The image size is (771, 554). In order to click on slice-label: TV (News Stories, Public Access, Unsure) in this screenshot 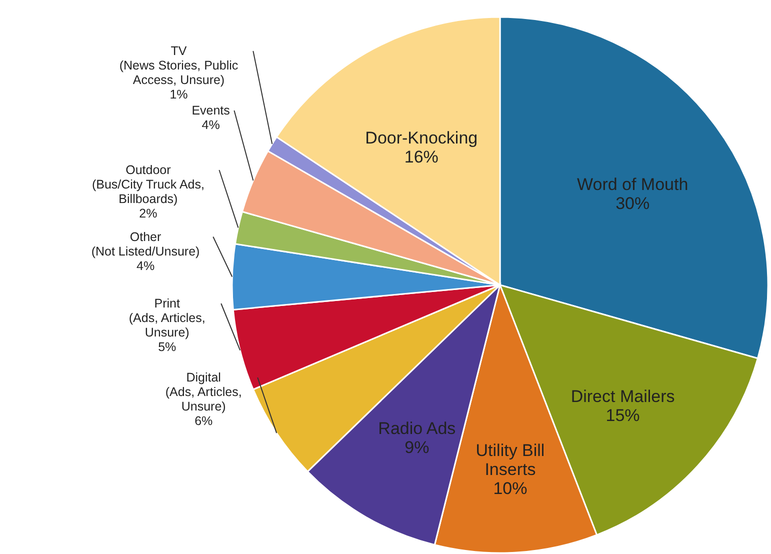, I will do `click(178, 65)`.